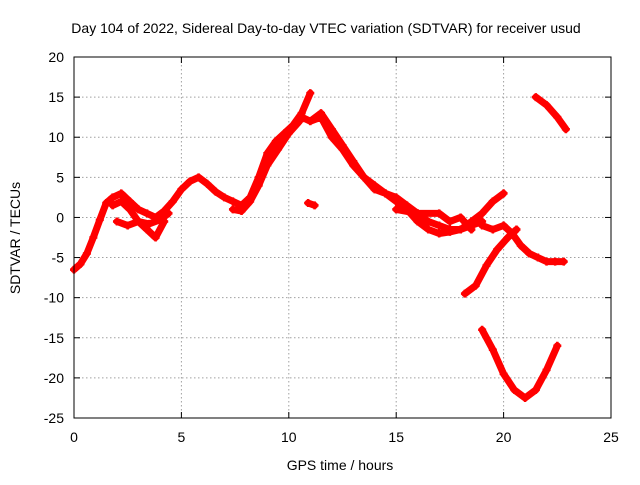 This screenshot has height=485, width=640. What do you see at coordinates (56, 57) in the screenshot?
I see `y-tick-label: 20` at bounding box center [56, 57].